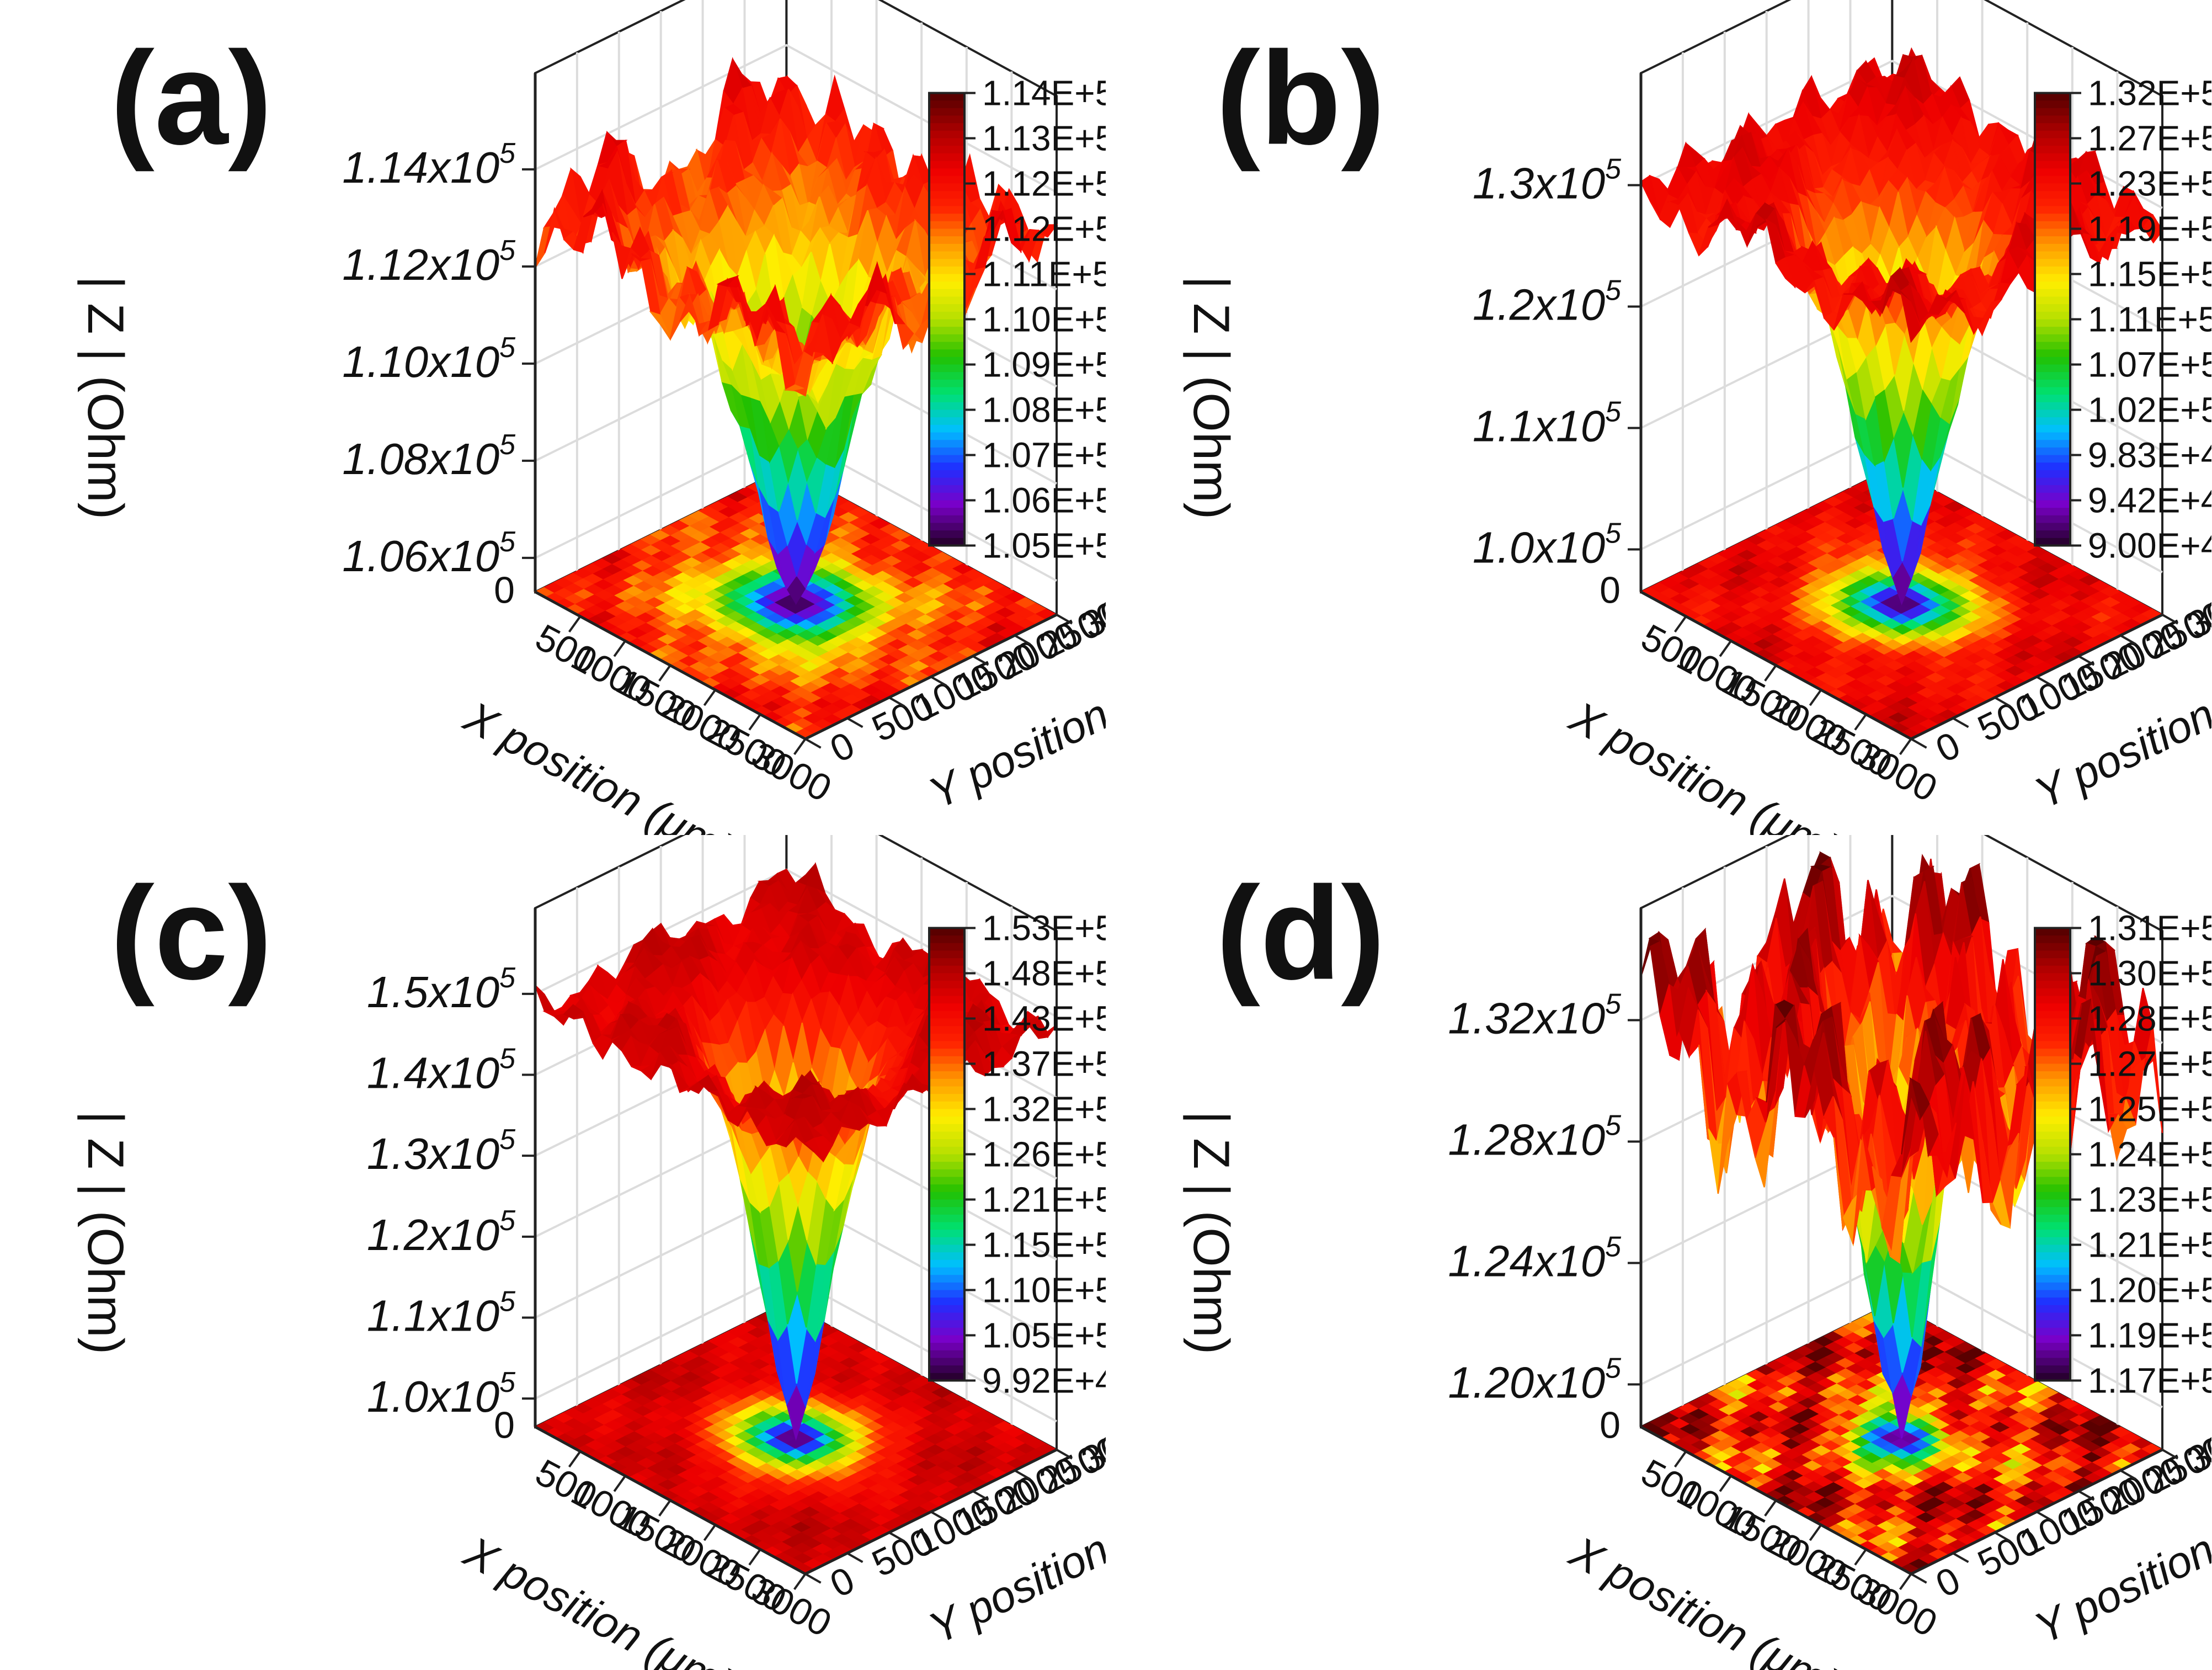  I want to click on colorbar-tick-label: 1.02E+5, so click(2149, 410).